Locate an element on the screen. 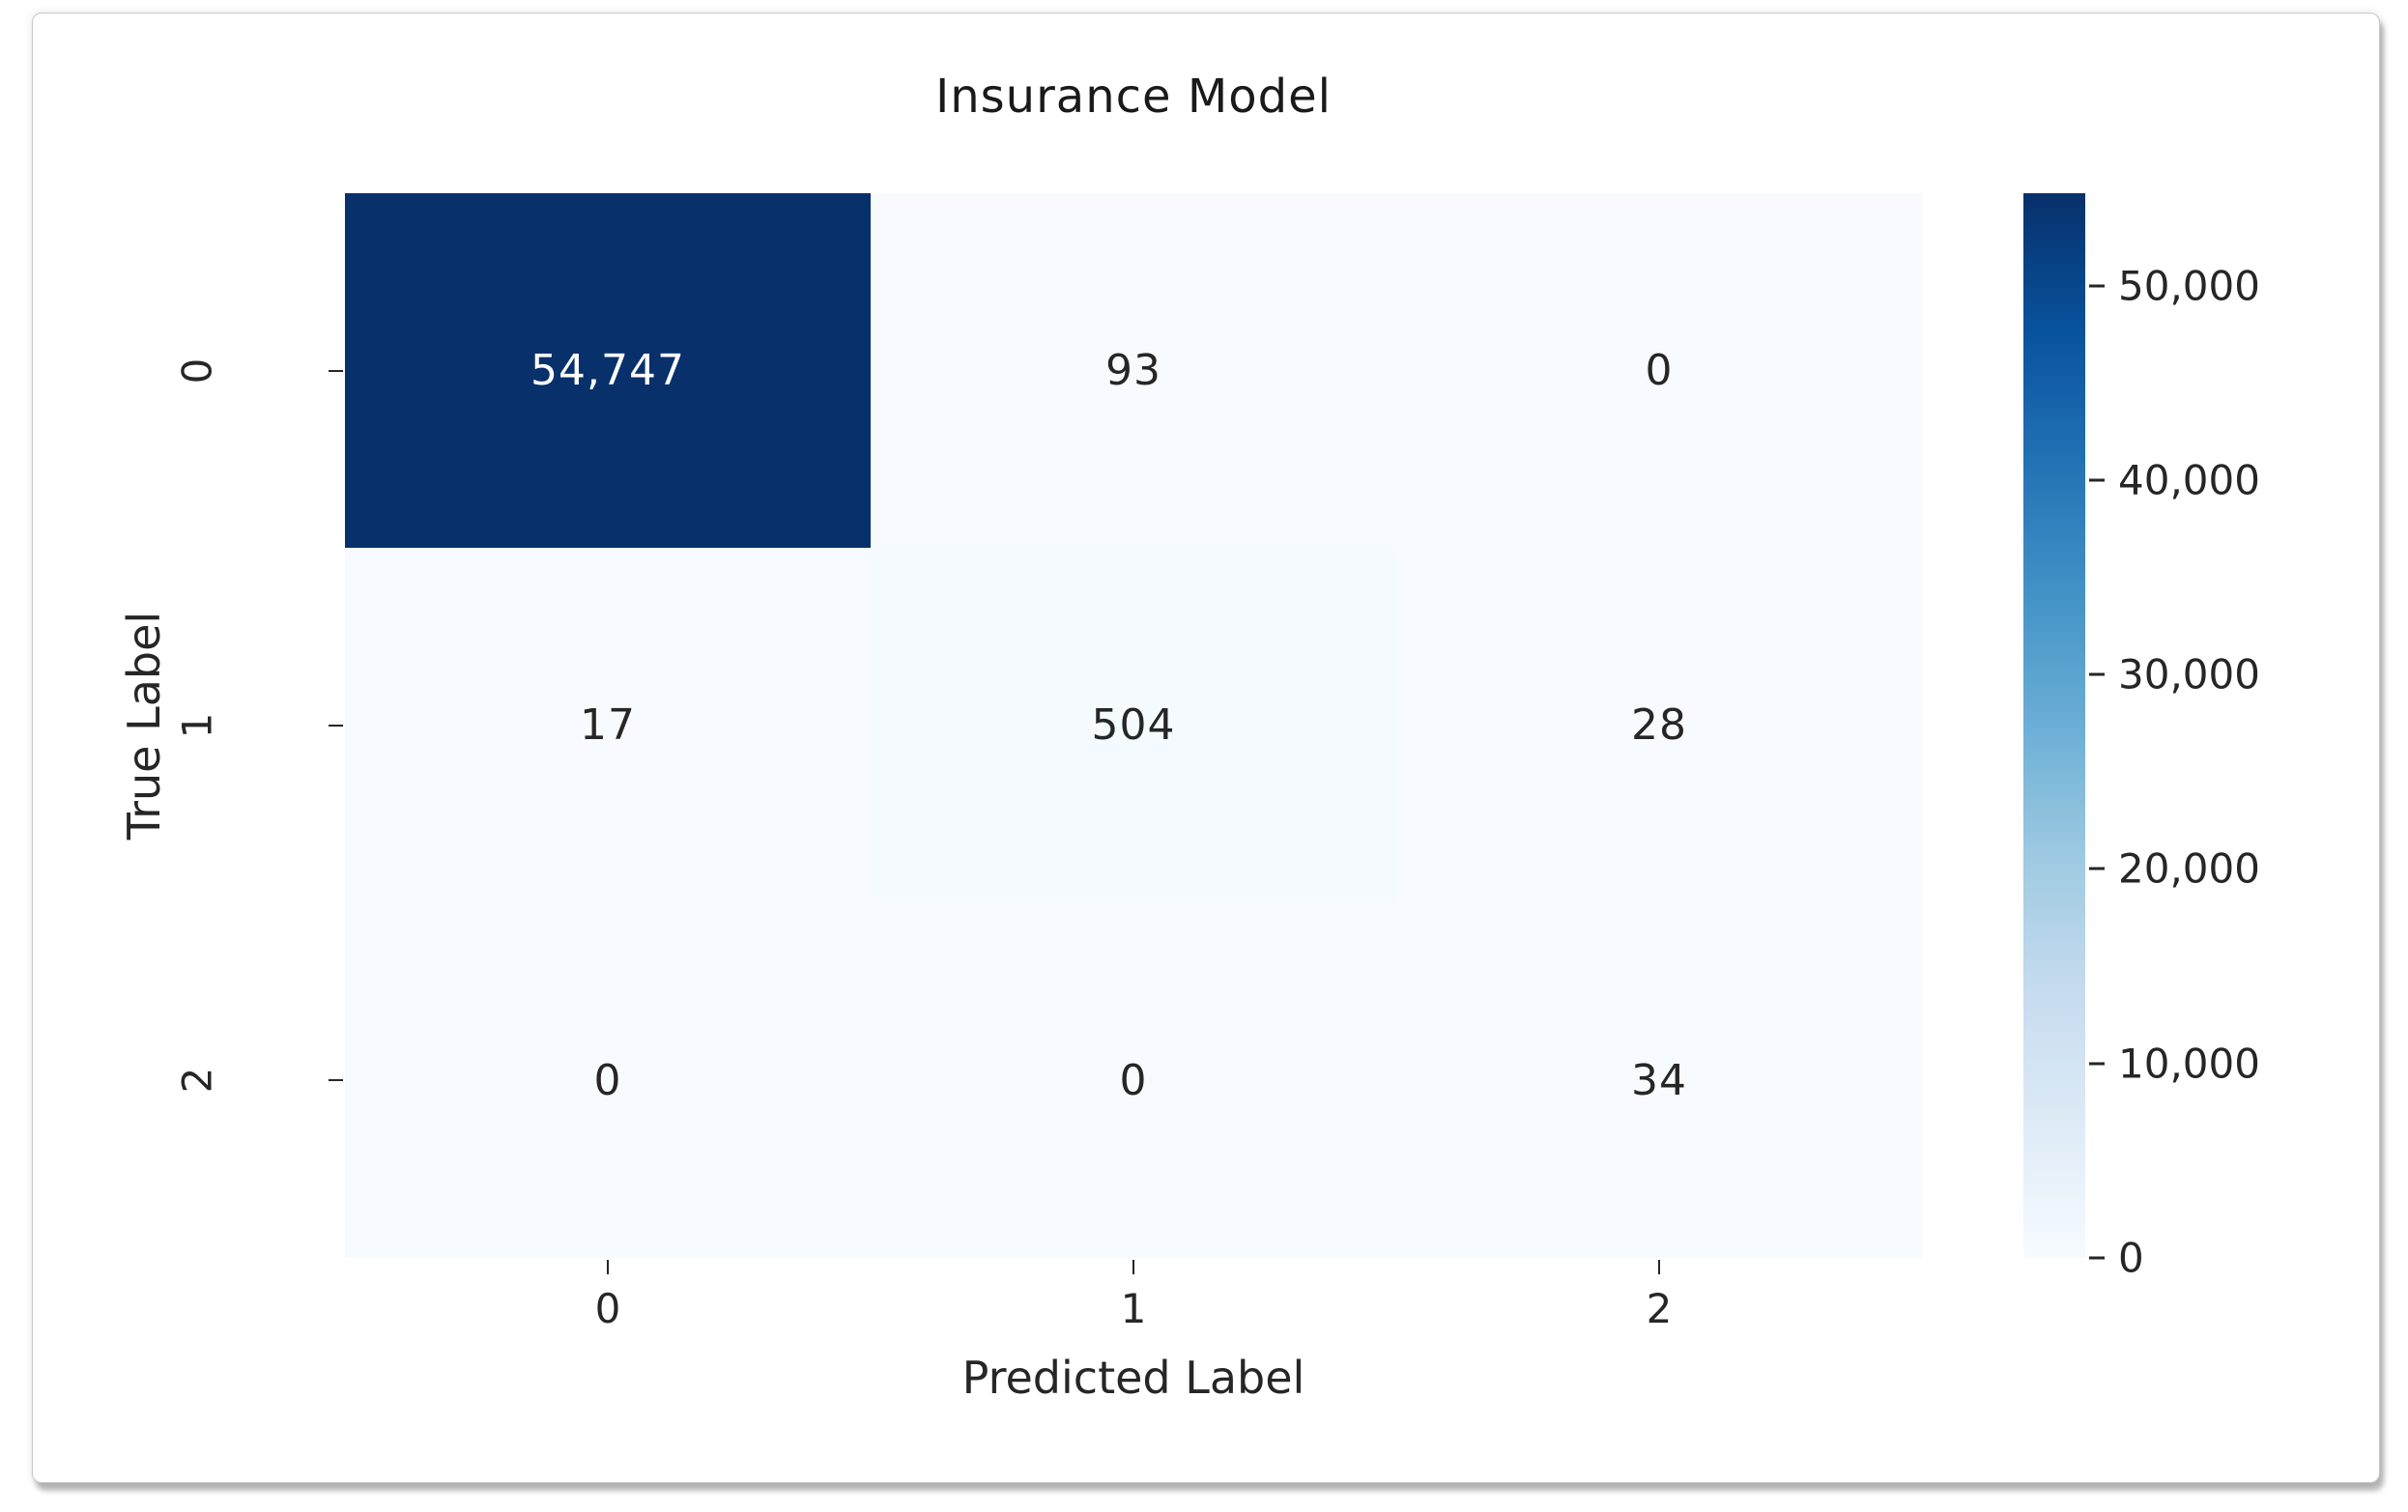  colorbar-tick-label: 0 is located at coordinates (2131, 1258).